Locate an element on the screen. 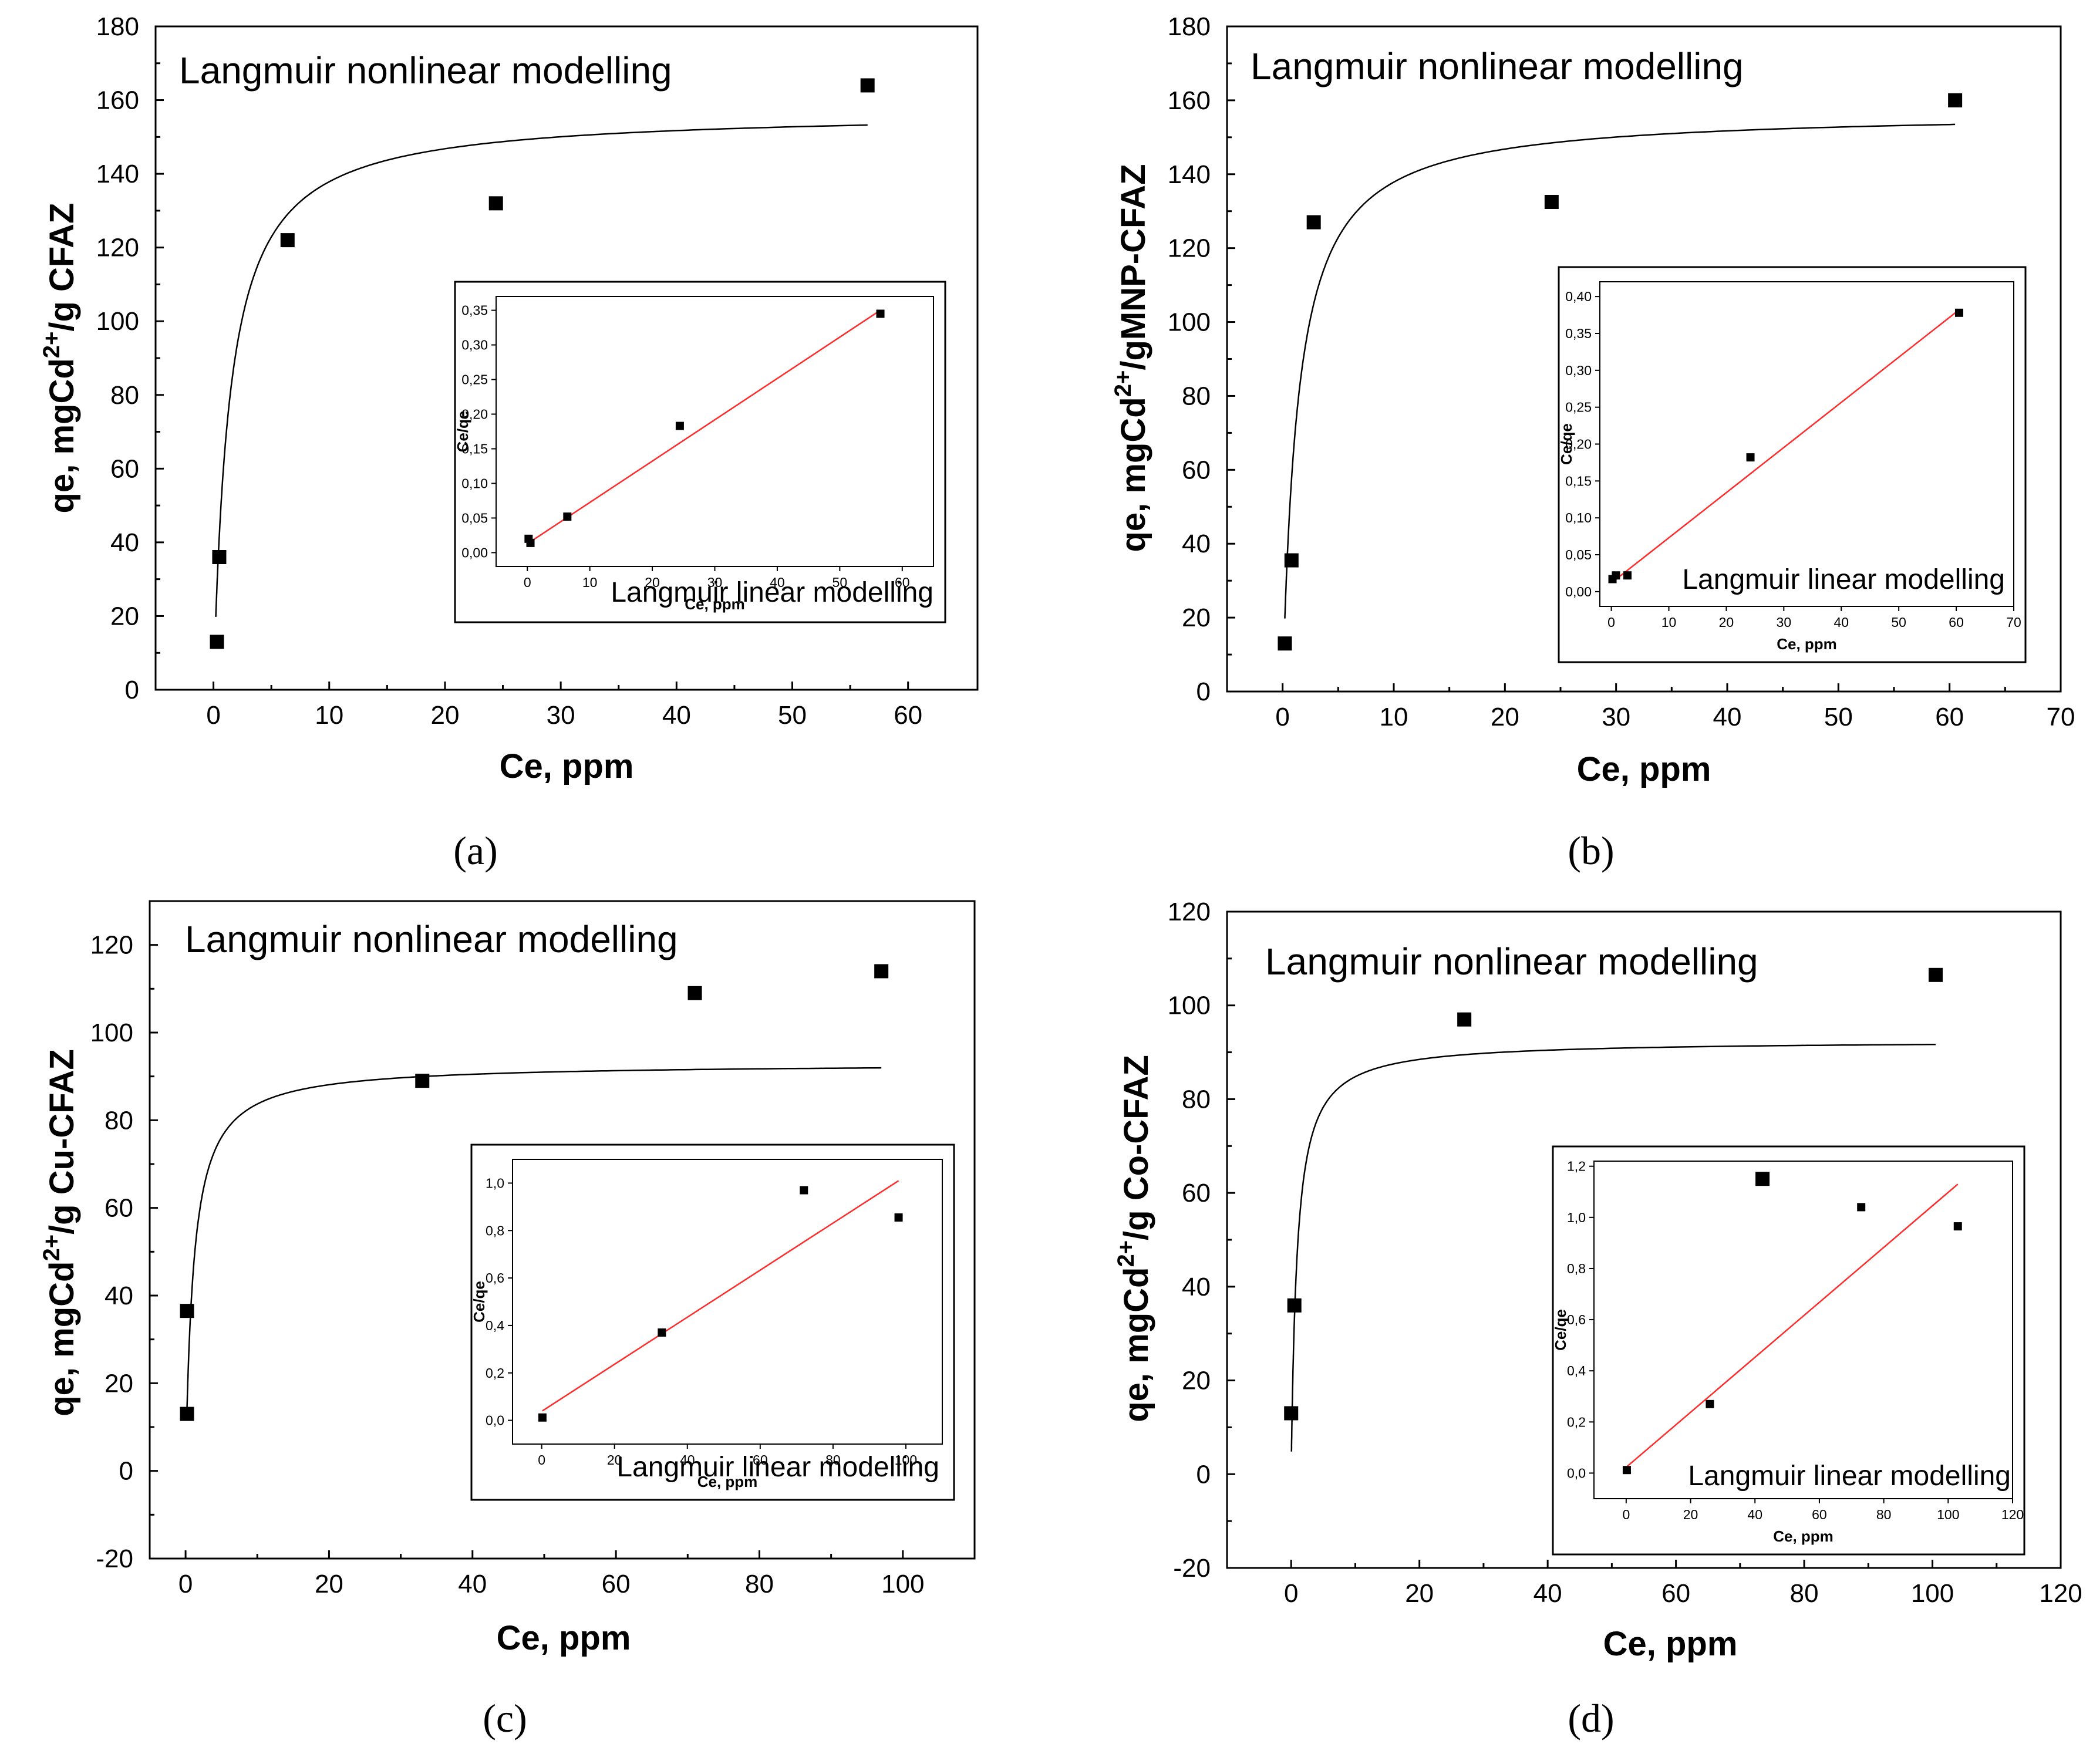 The image size is (2093, 1764). y-axis-label-suffix: /g Cu-CFAZ is located at coordinates (62, 1142).